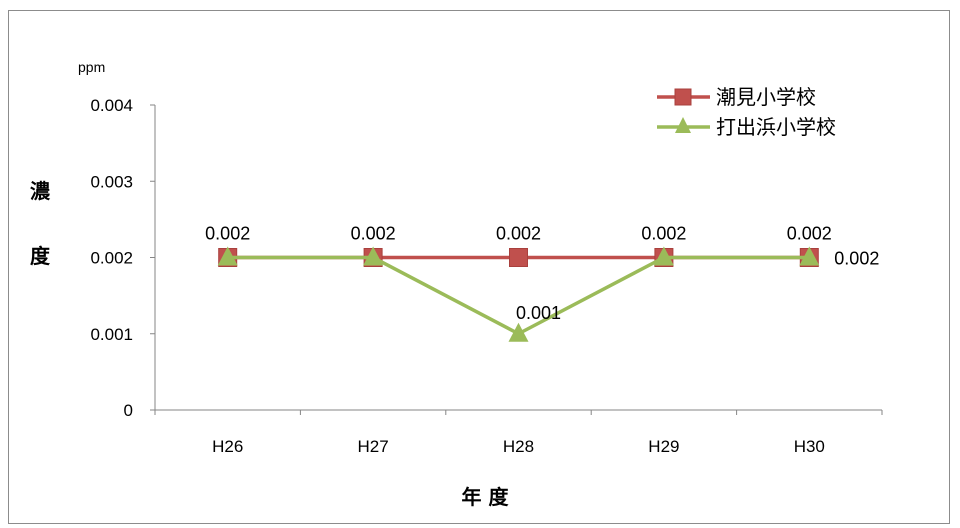  I want to click on series-layer, so click(519, 294).